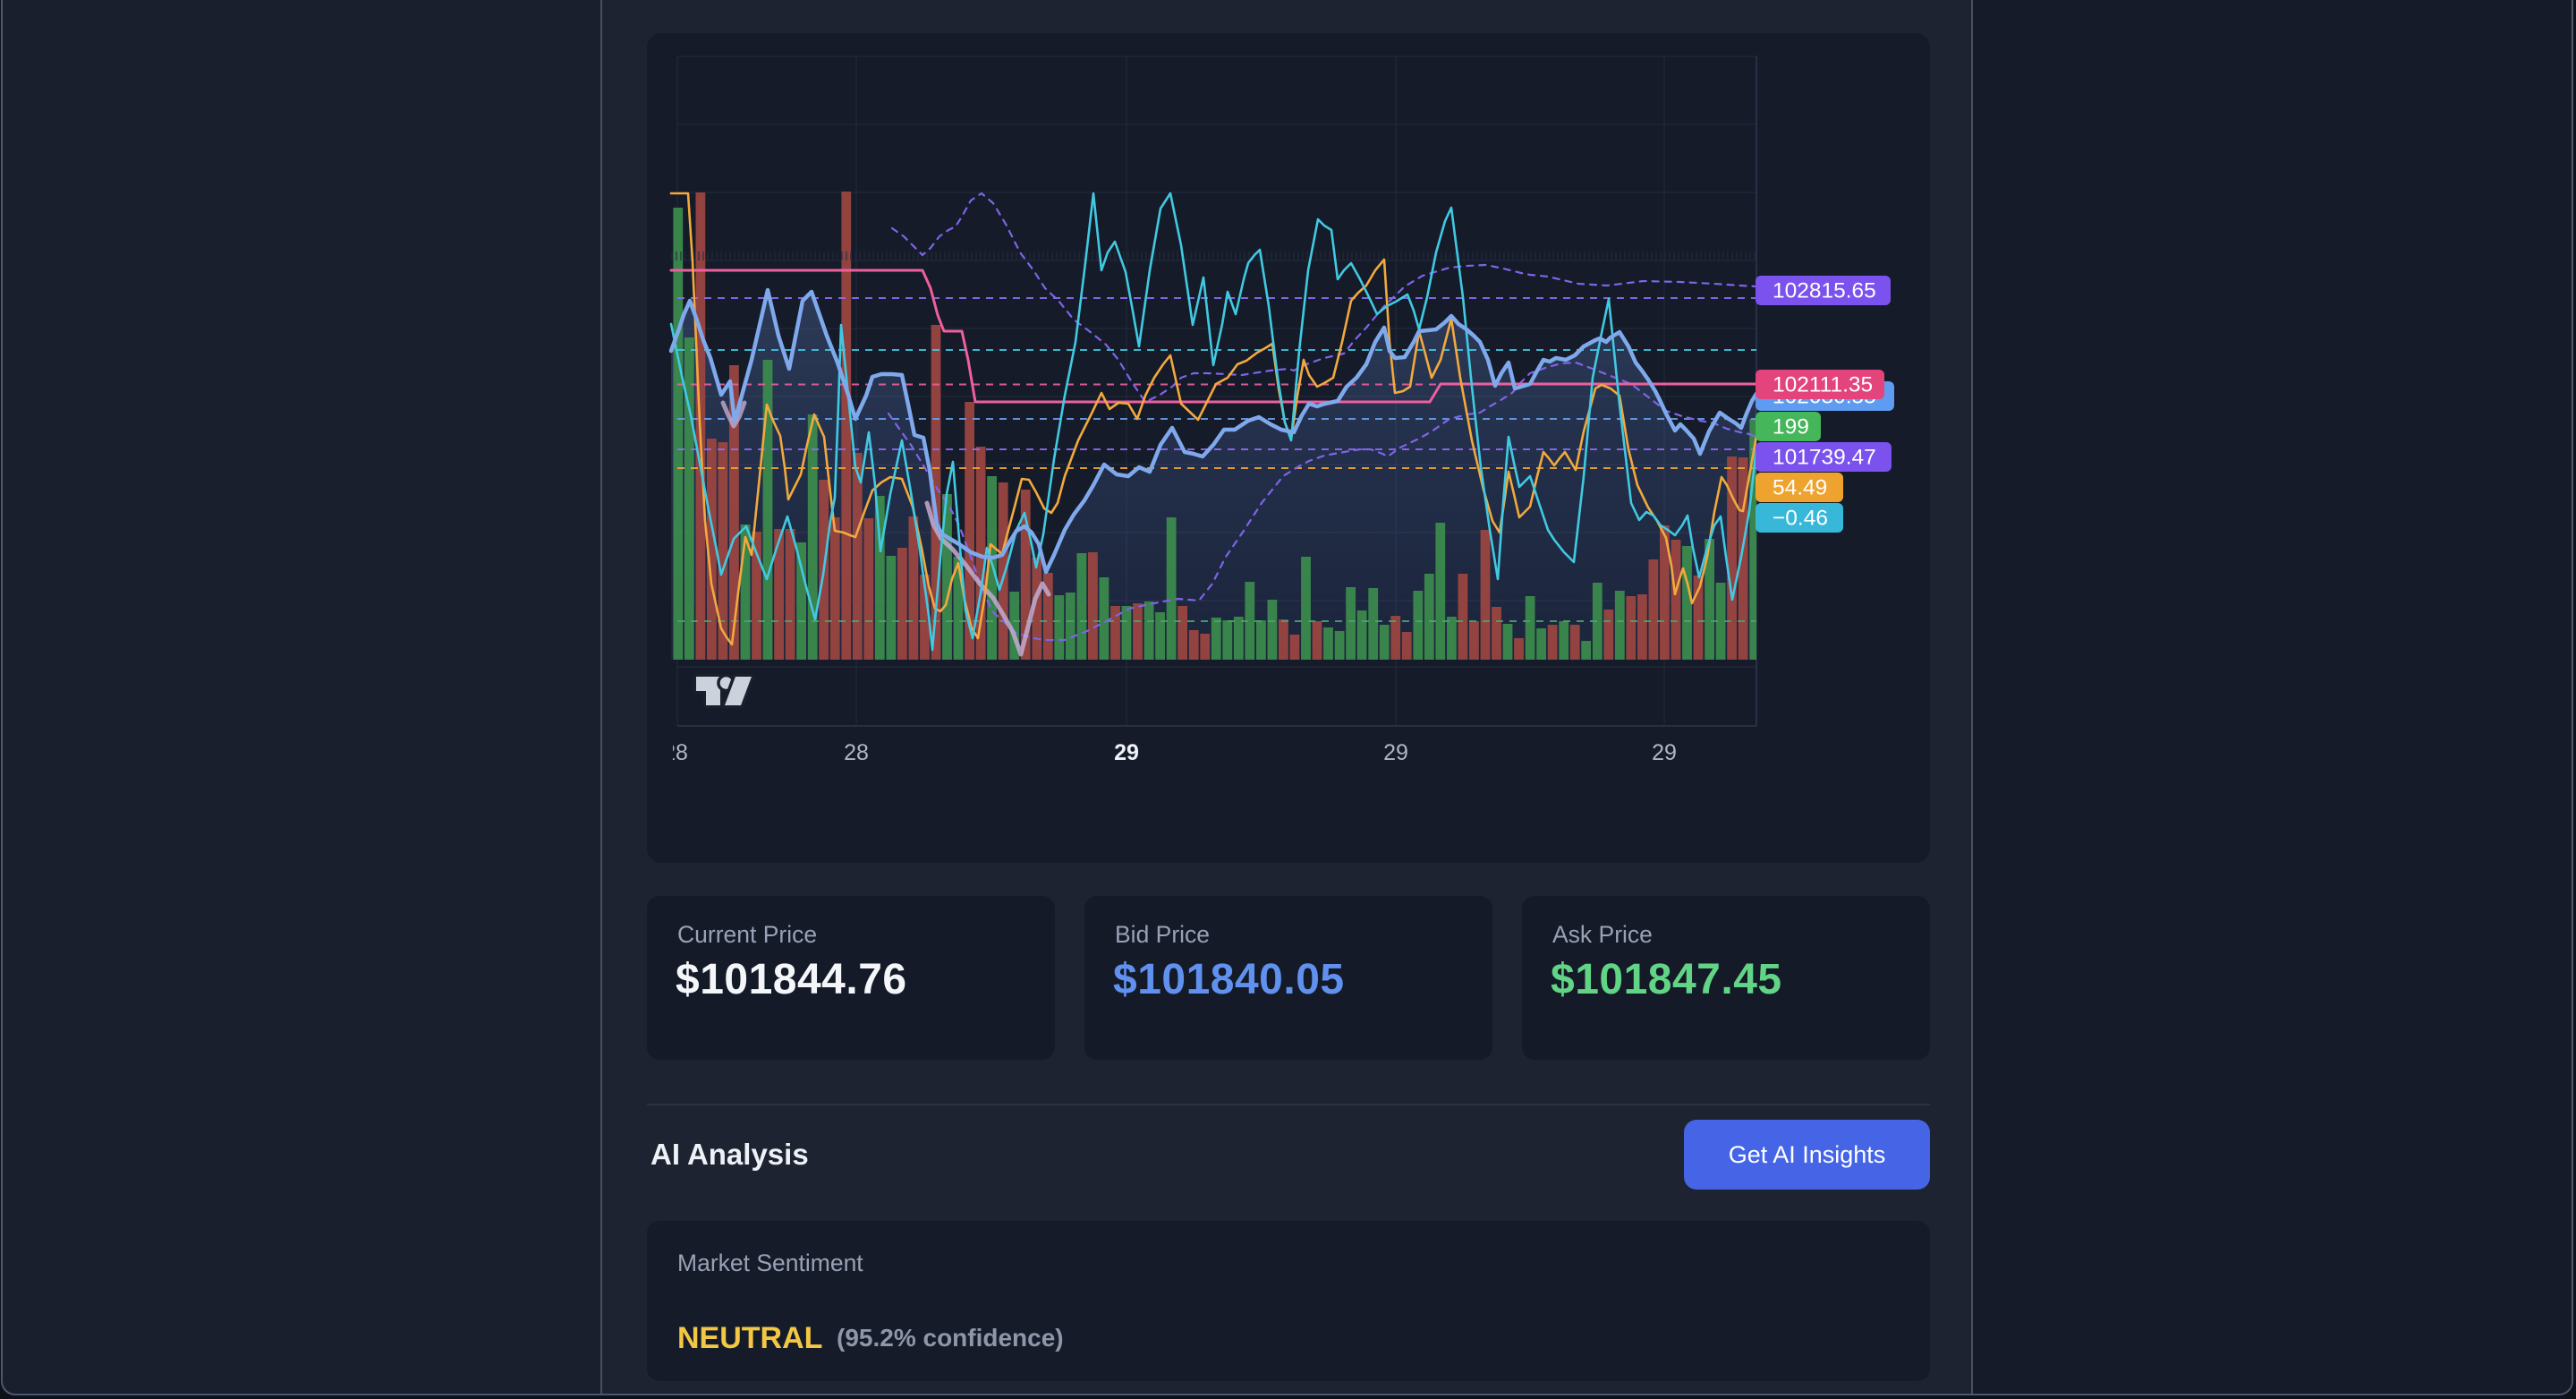 This screenshot has height=1399, width=2576. Describe the element at coordinates (1824, 458) in the screenshot. I see `svg-text: 101739.47` at that location.